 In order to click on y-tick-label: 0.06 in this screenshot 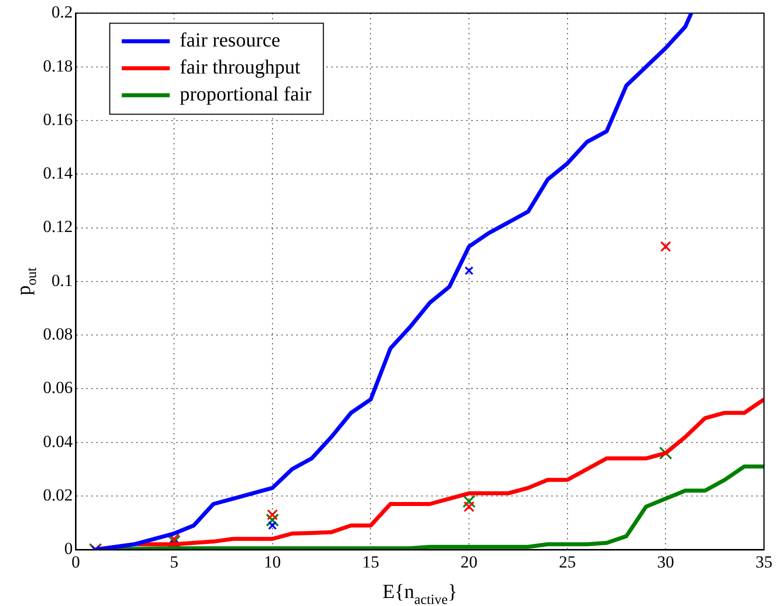, I will do `click(58, 388)`.